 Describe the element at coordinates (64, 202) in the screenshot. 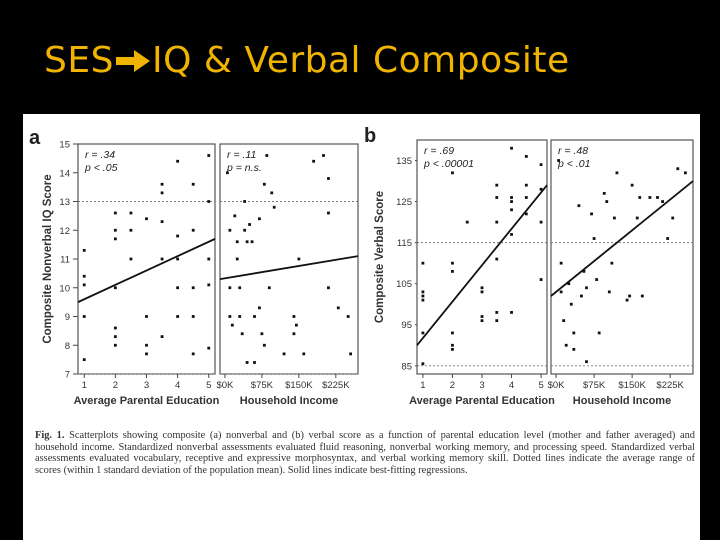

I see `y-tick-label: 13` at that location.